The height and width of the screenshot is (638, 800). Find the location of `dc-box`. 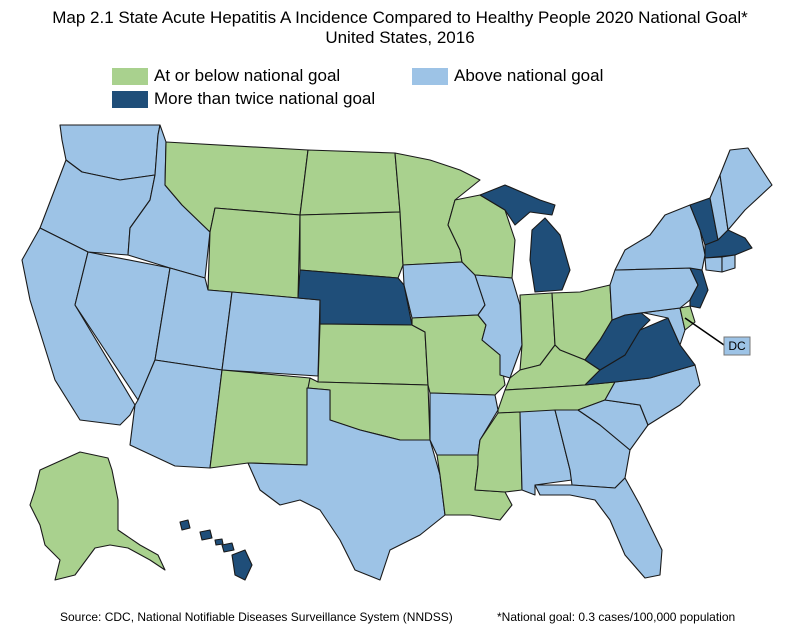

dc-box is located at coordinates (737, 346).